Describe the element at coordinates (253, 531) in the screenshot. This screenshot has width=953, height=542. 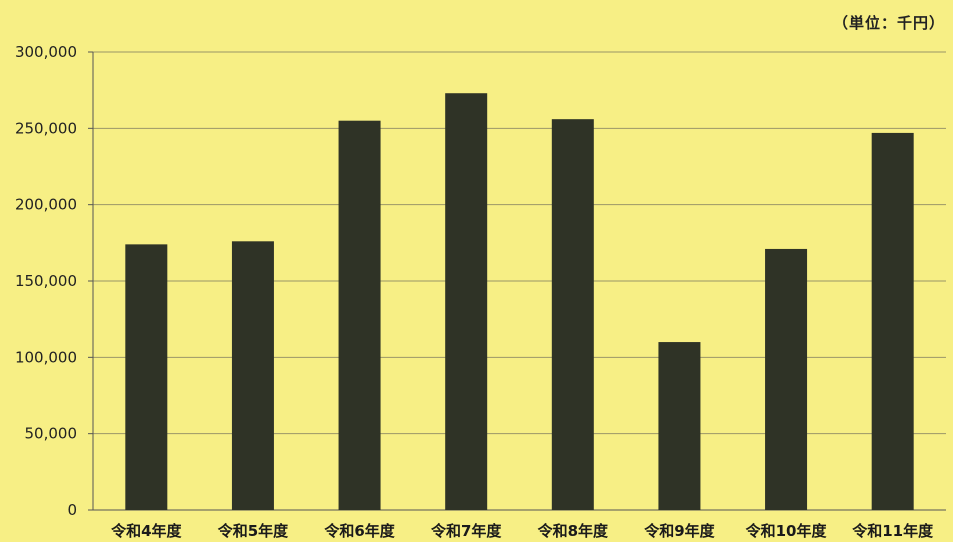
I see `x-tick-label: 令和5年度` at that location.